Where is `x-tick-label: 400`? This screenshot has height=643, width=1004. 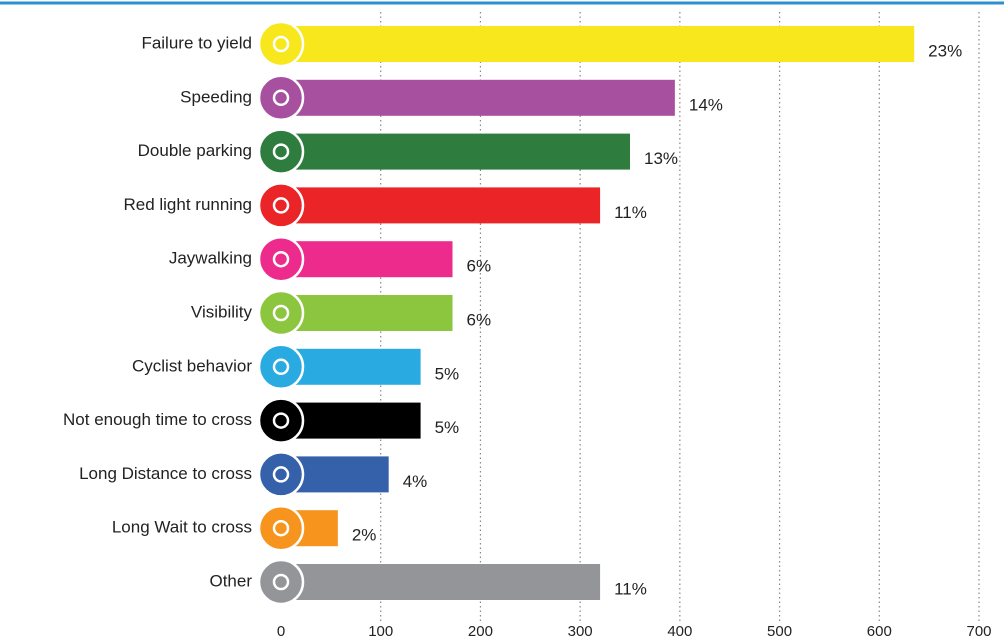 x-tick-label: 400 is located at coordinates (679, 631).